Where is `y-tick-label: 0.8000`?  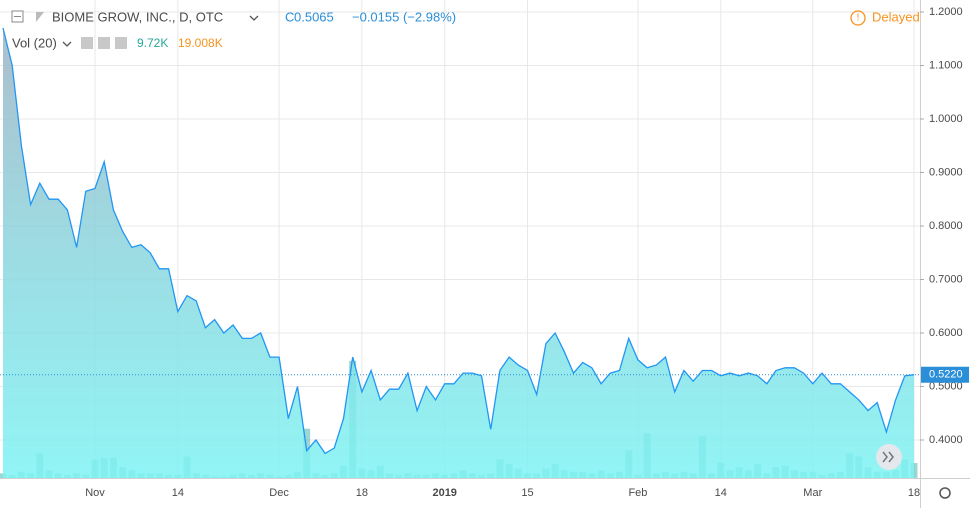
y-tick-label: 0.8000 is located at coordinates (946, 226).